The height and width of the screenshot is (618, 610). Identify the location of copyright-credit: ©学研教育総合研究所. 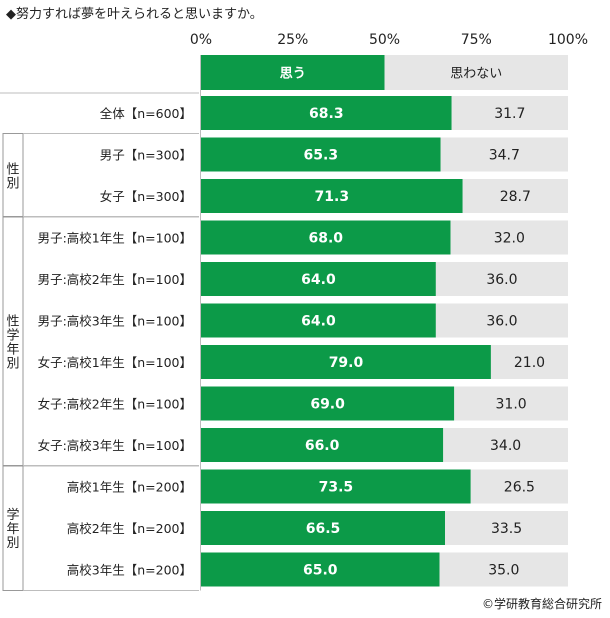
(541, 604).